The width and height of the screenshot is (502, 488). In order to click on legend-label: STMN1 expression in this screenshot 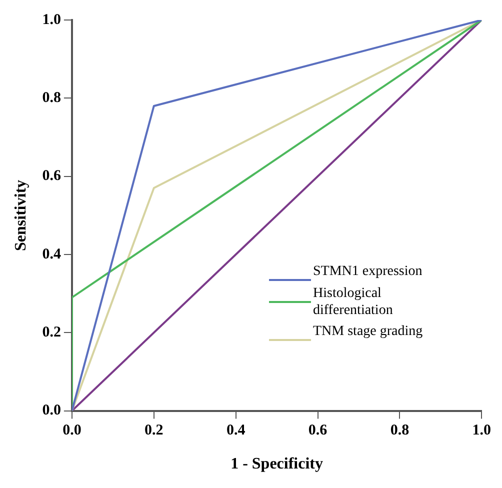, I will do `click(368, 271)`.